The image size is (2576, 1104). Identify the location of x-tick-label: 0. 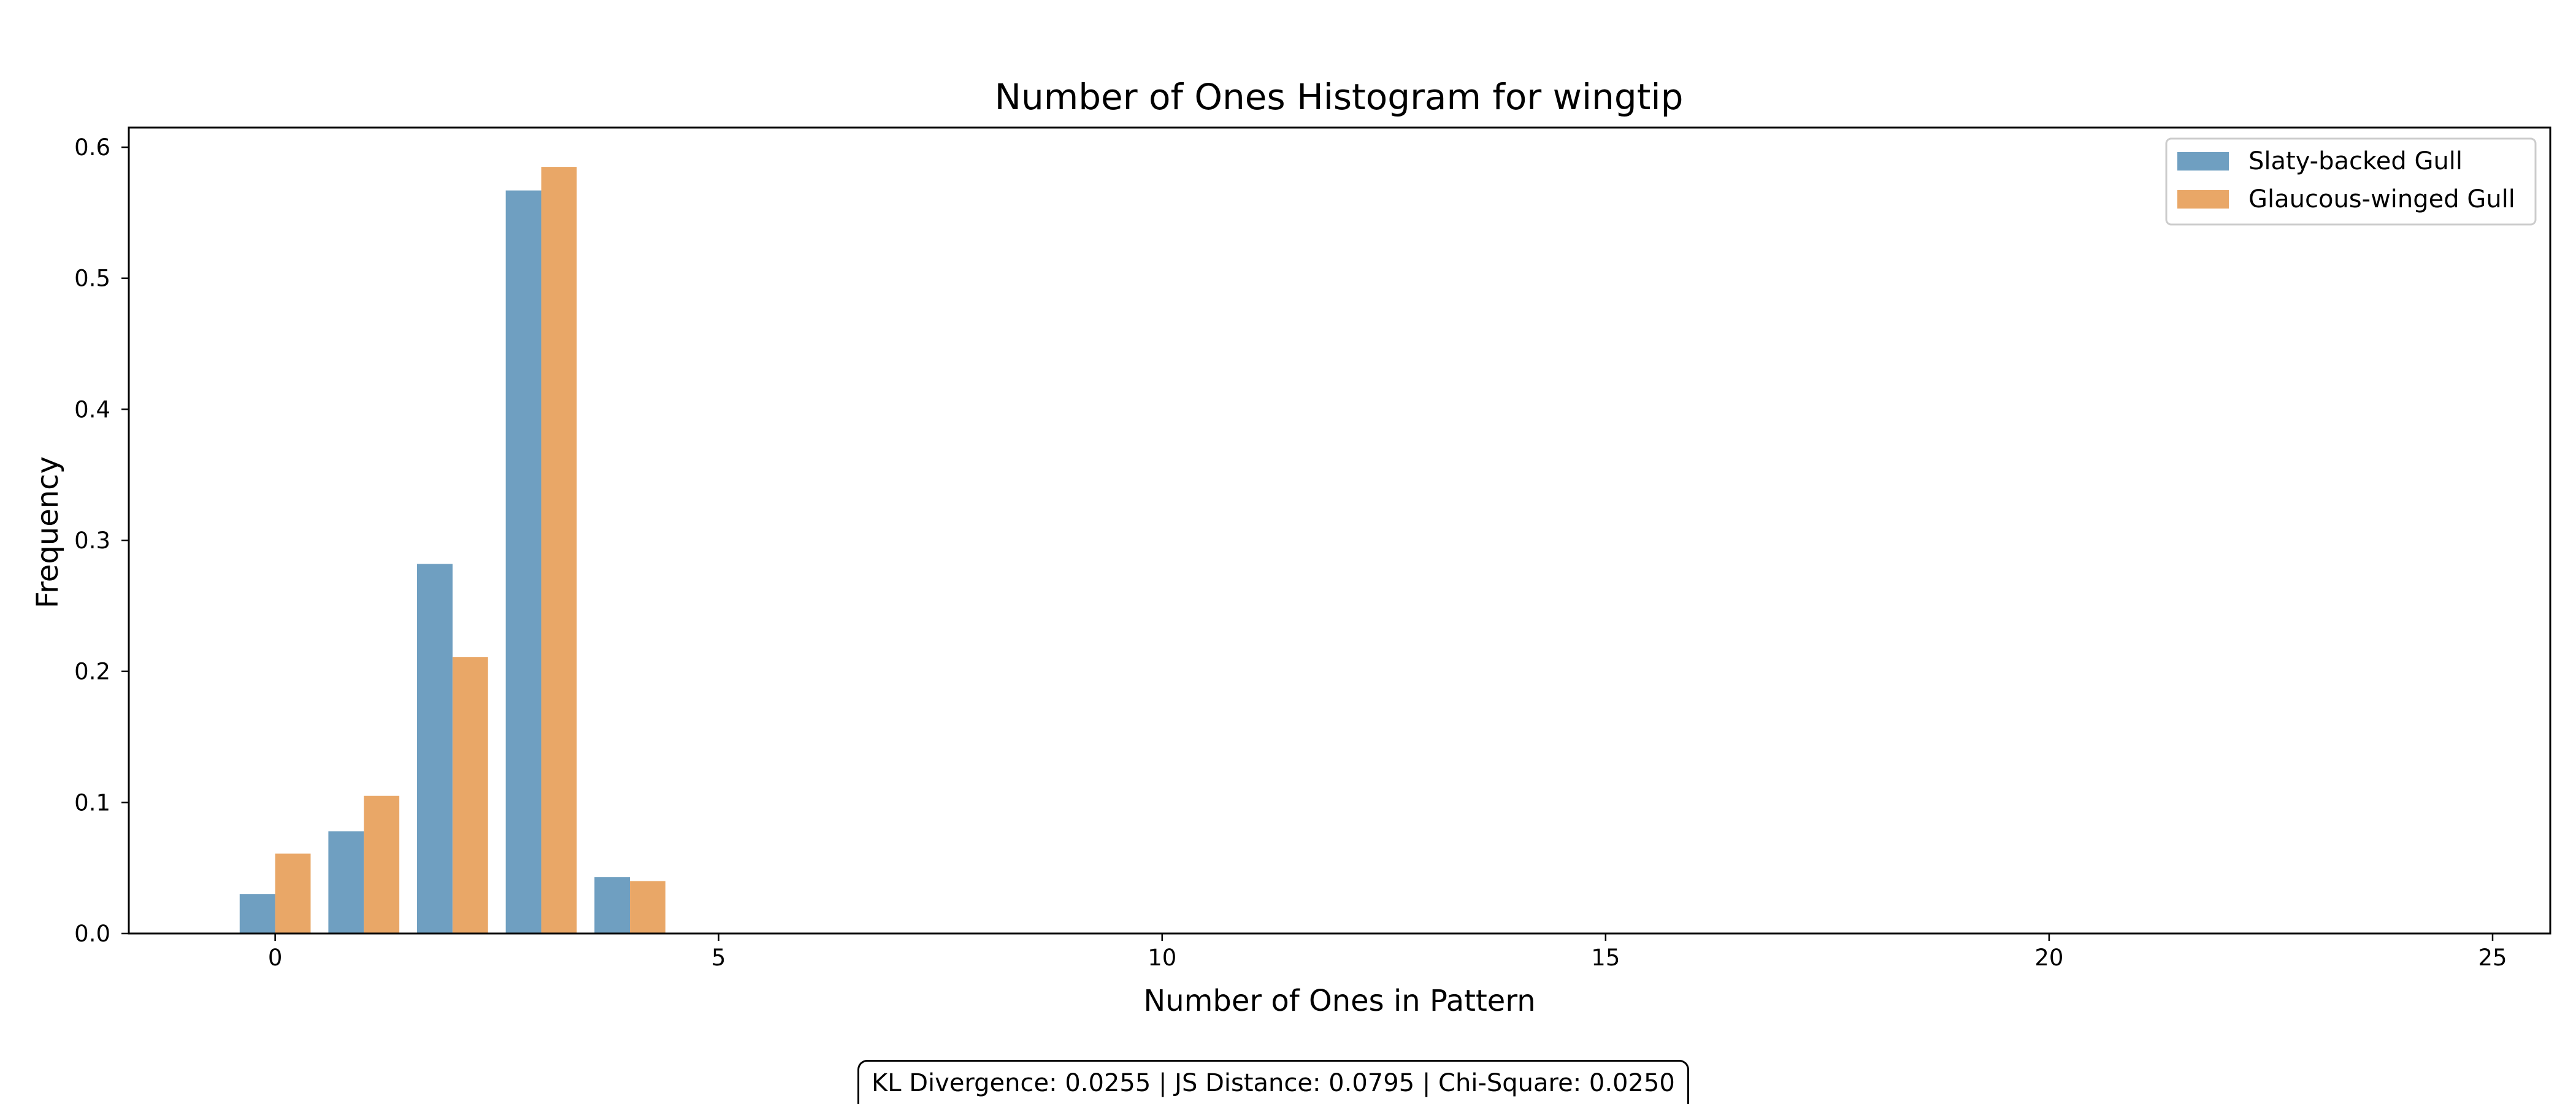
(275, 958).